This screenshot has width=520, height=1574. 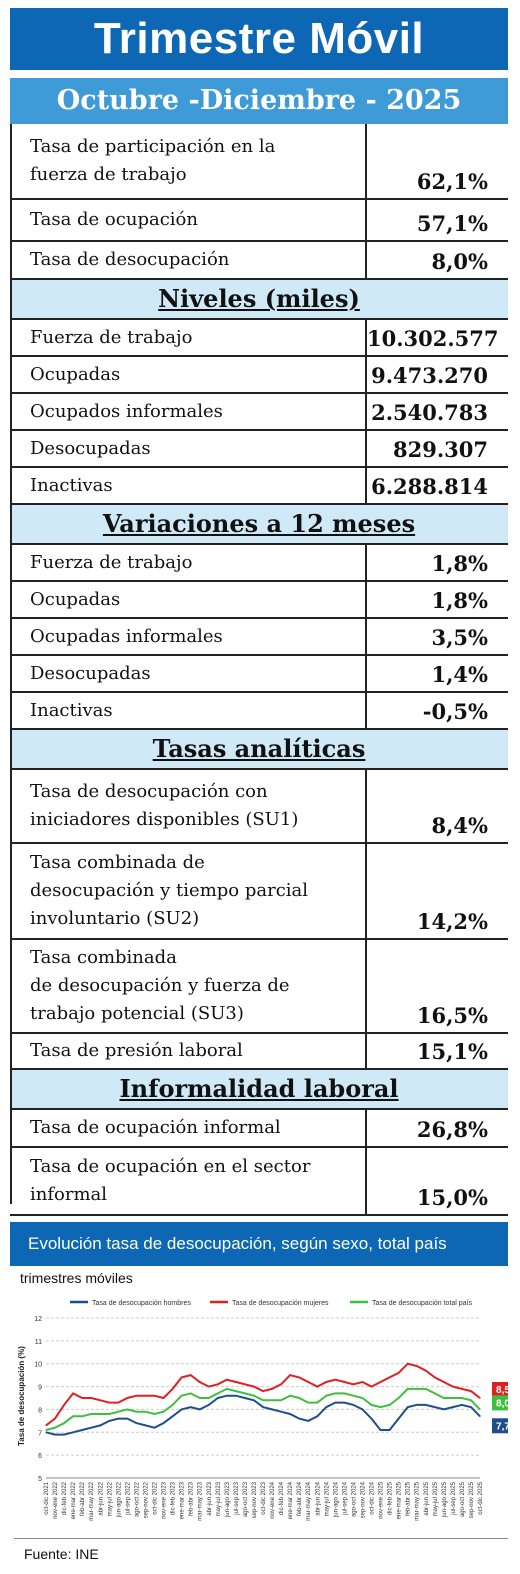 I want to click on y-tick-label: 6, so click(x=40, y=1456).